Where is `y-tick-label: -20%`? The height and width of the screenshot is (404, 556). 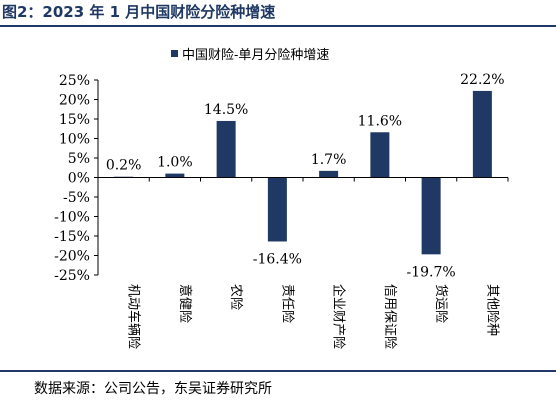 y-tick-label: -20% is located at coordinates (72, 257).